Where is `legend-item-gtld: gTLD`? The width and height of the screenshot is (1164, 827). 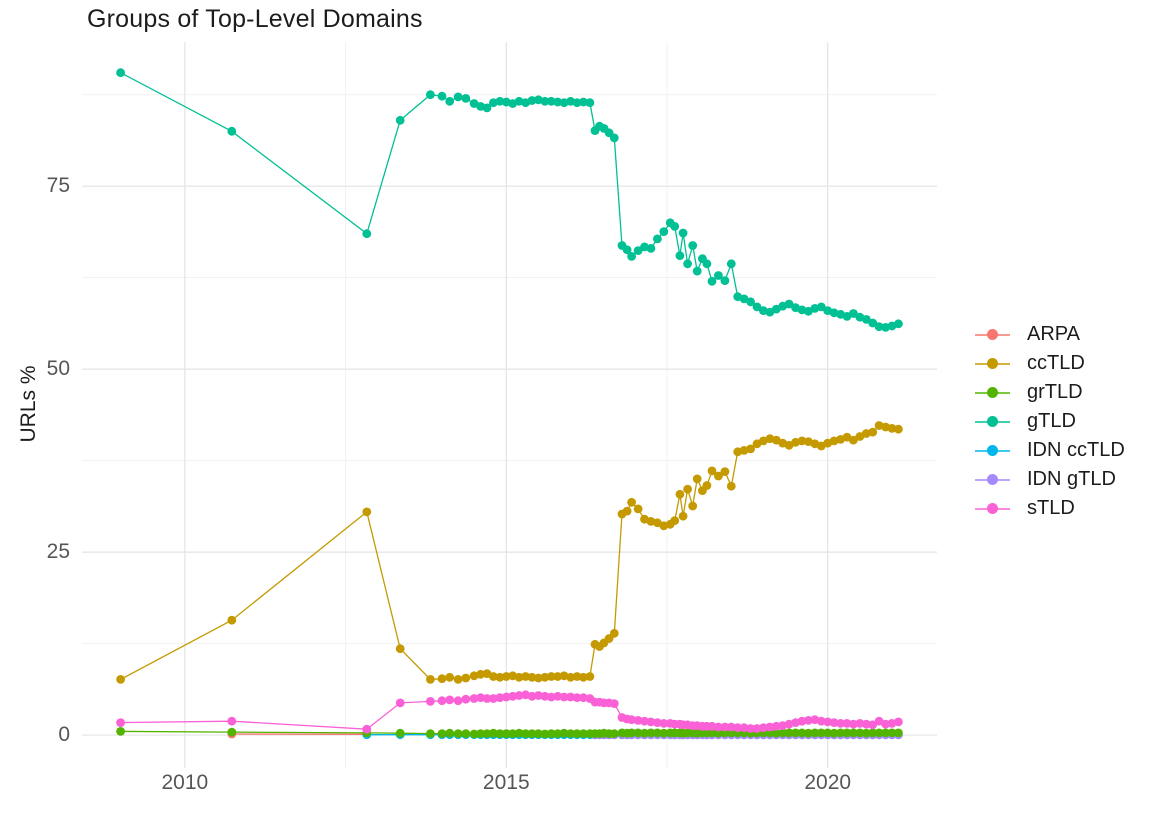
legend-item-gtld: gTLD is located at coordinates (1050, 421).